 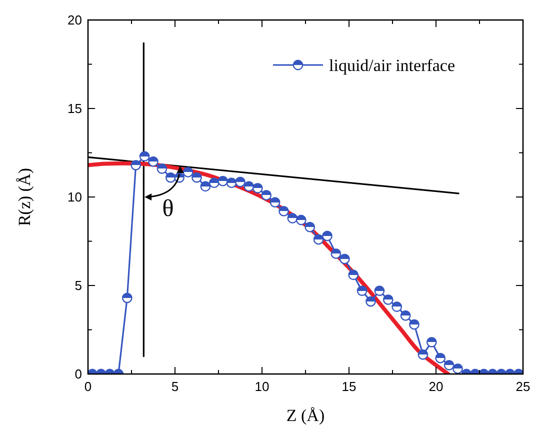 I want to click on x-tick-label: 5, so click(x=175, y=386).